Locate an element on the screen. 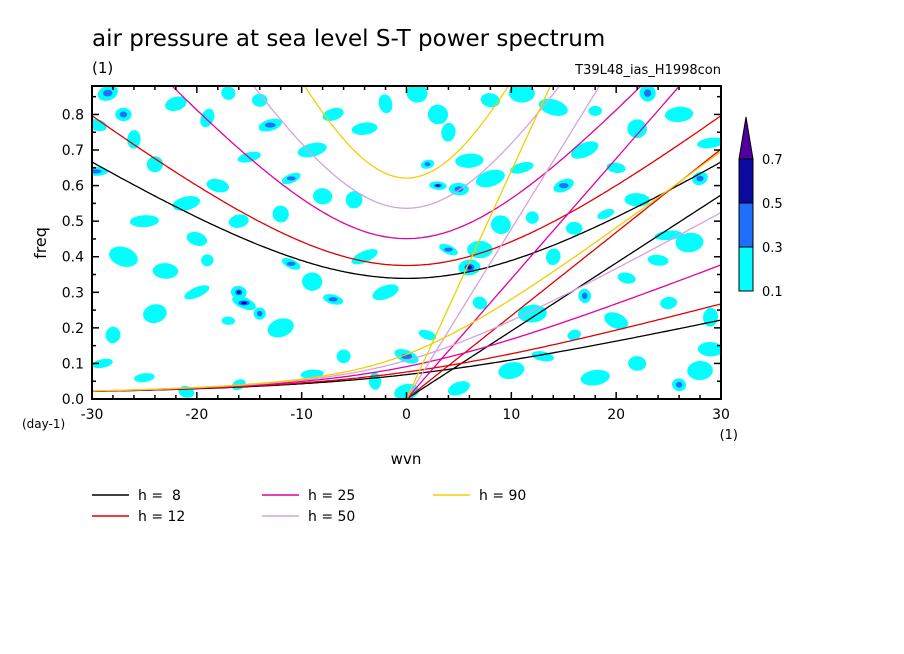 This screenshot has width=904, height=654. legend-label: h = 50 is located at coordinates (331, 517).